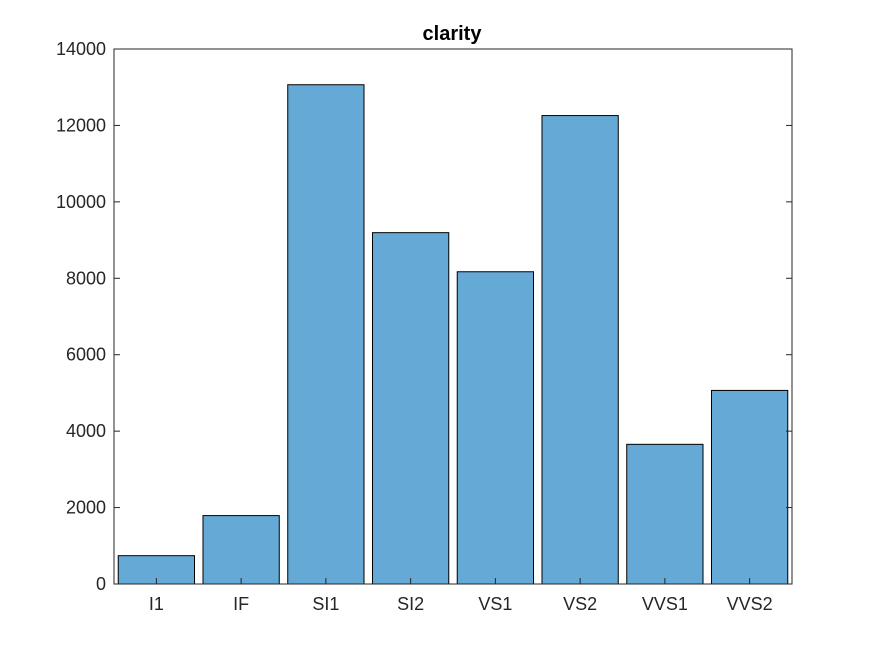  What do you see at coordinates (410, 604) in the screenshot?
I see `x-tick-label: SI2` at bounding box center [410, 604].